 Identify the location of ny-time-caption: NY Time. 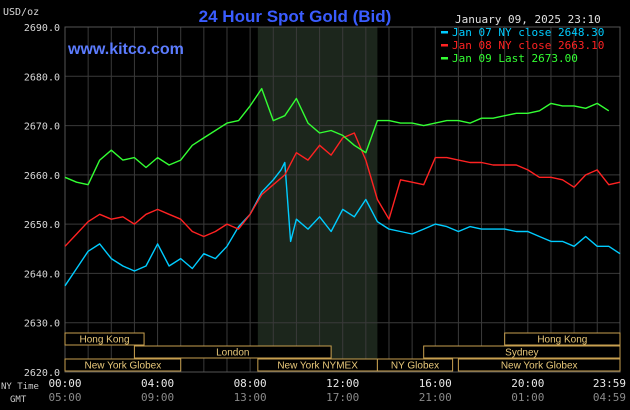
(20, 387).